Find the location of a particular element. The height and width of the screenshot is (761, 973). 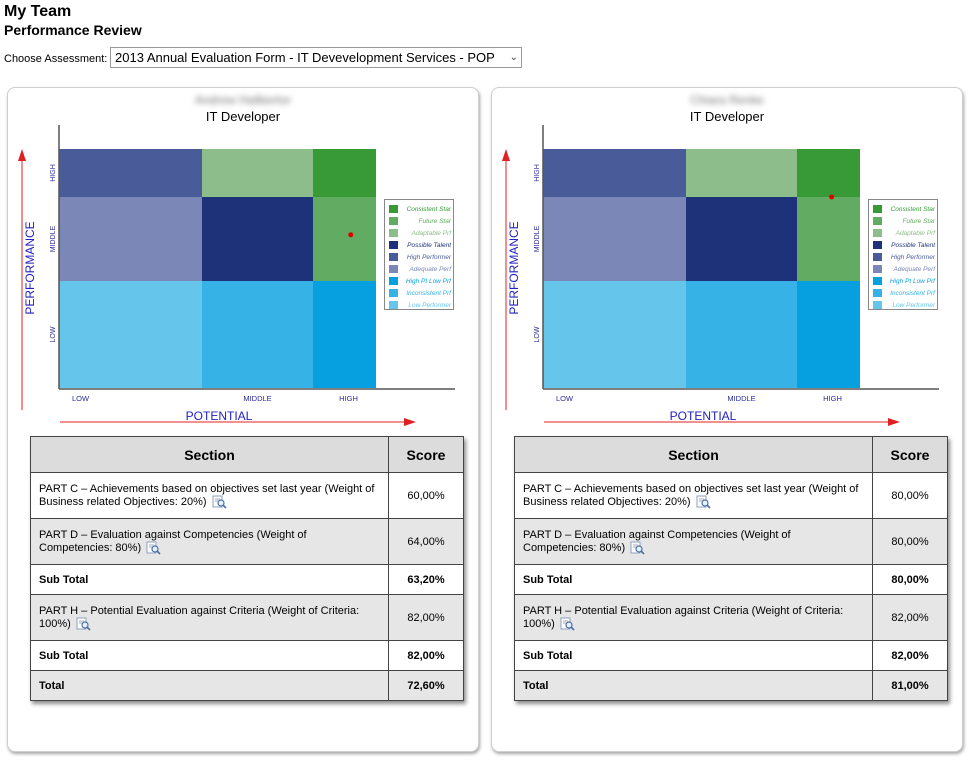

table-row: Sub Total 82,00% is located at coordinates (247, 655).